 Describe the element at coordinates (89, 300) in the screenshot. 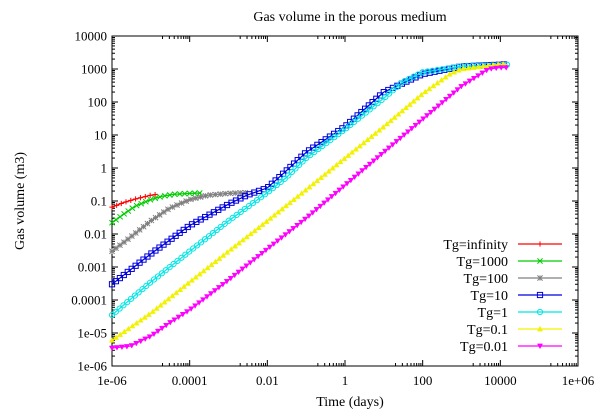

I see `y-tick-label: 0.0001` at that location.